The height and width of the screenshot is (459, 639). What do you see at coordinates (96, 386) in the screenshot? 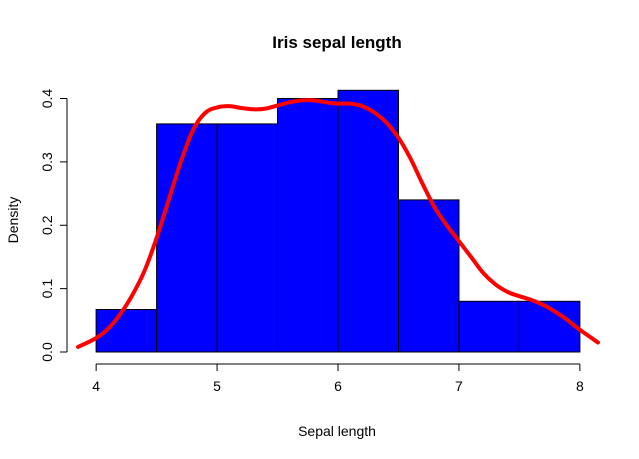
I see `x-tick-label: 4` at bounding box center [96, 386].